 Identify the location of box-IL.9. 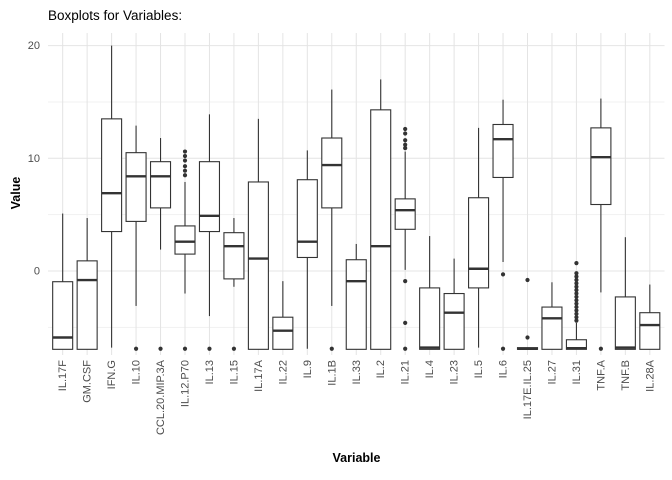
(307, 219).